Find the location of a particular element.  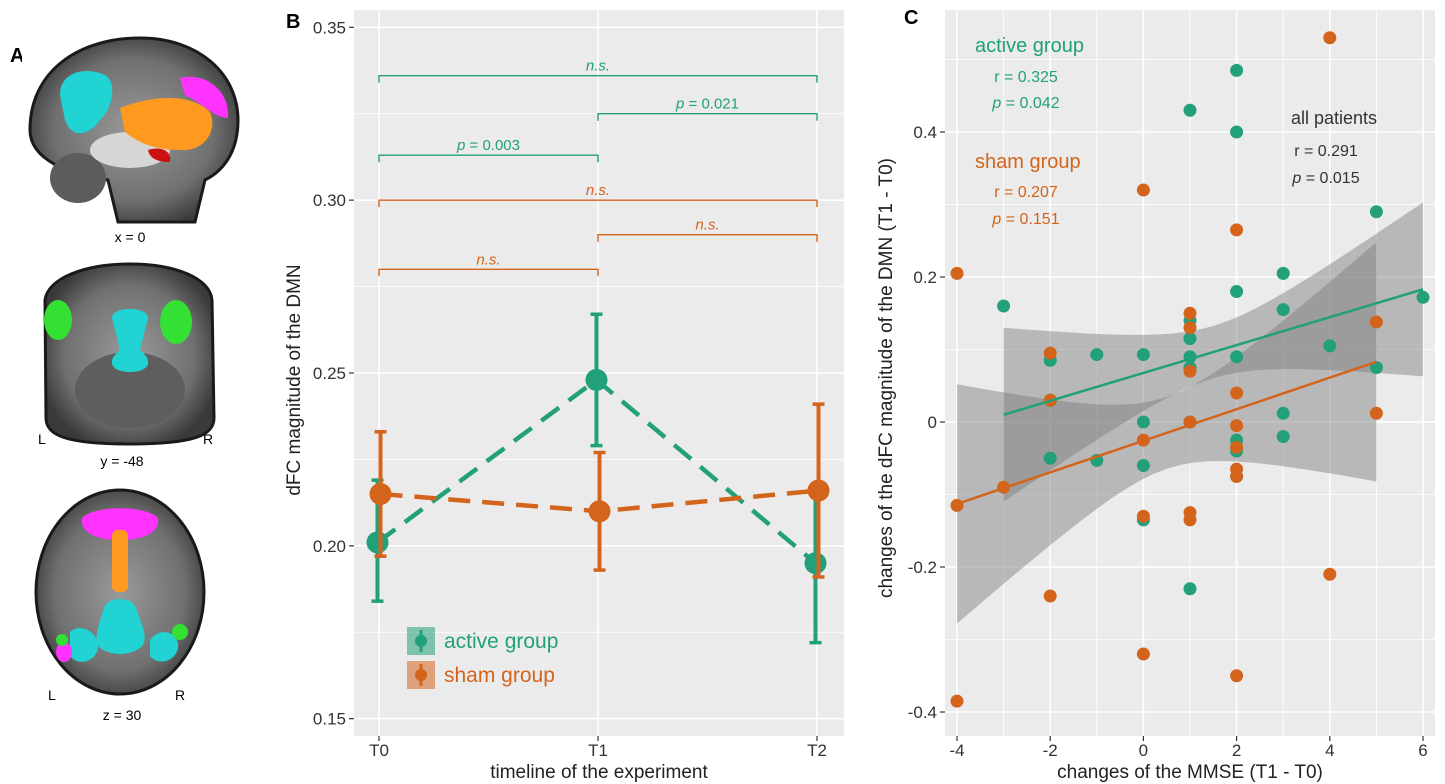

sagittal-brain-slice: x = 0 is located at coordinates (132, 140).